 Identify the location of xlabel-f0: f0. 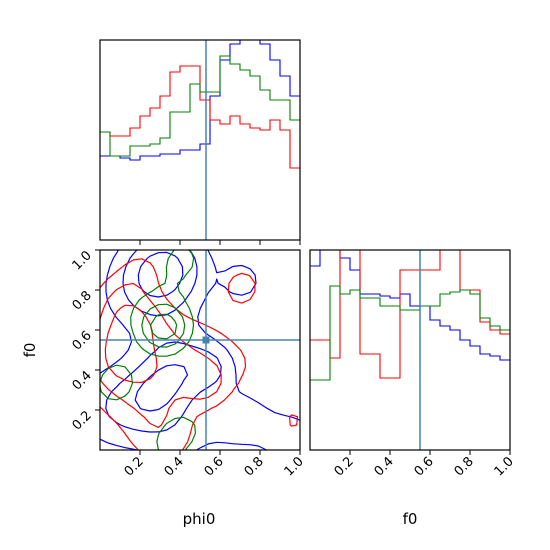
(410, 519).